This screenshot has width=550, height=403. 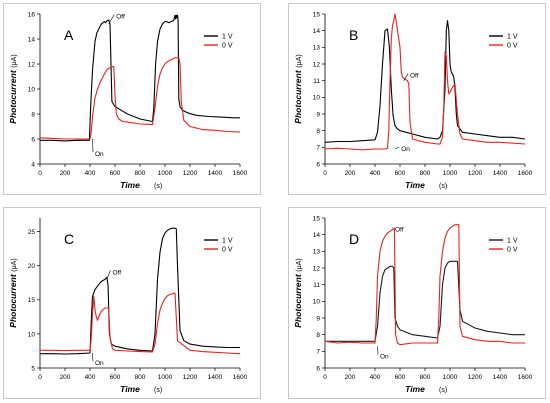 What do you see at coordinates (316, 285) in the screenshot?
I see `y-tick-label: 11` at bounding box center [316, 285].